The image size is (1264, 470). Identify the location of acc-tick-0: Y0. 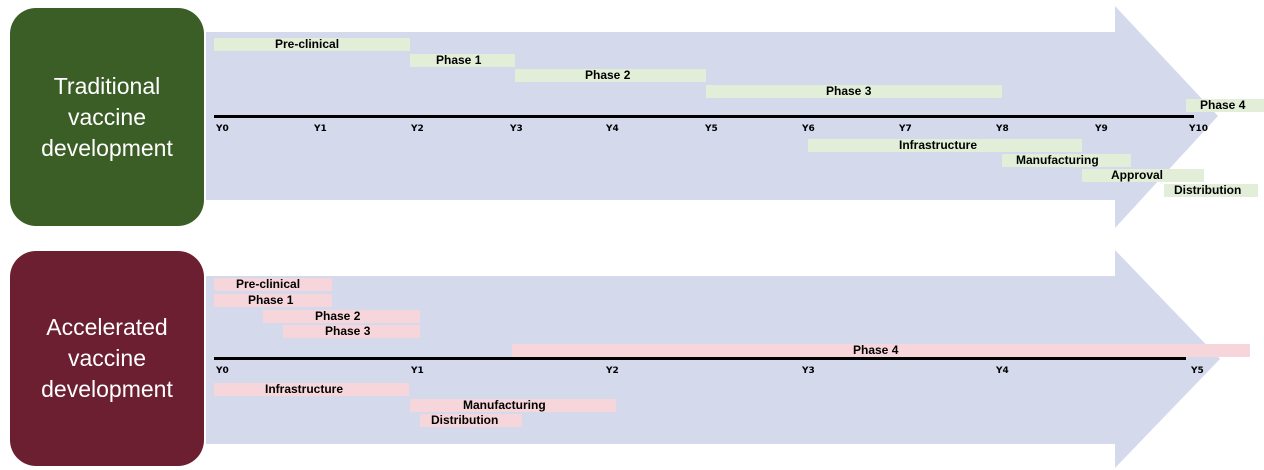
(222, 371).